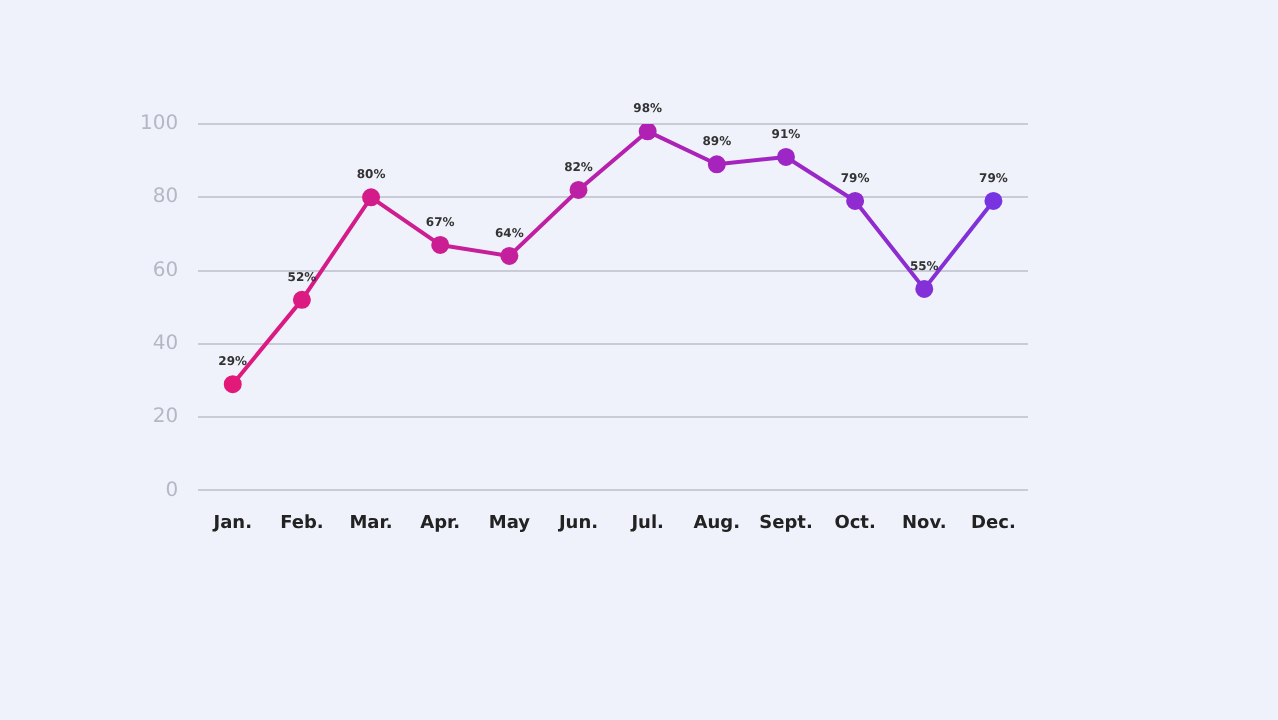 The image size is (1278, 720). I want to click on x-tick-label: Jun., so click(577, 523).